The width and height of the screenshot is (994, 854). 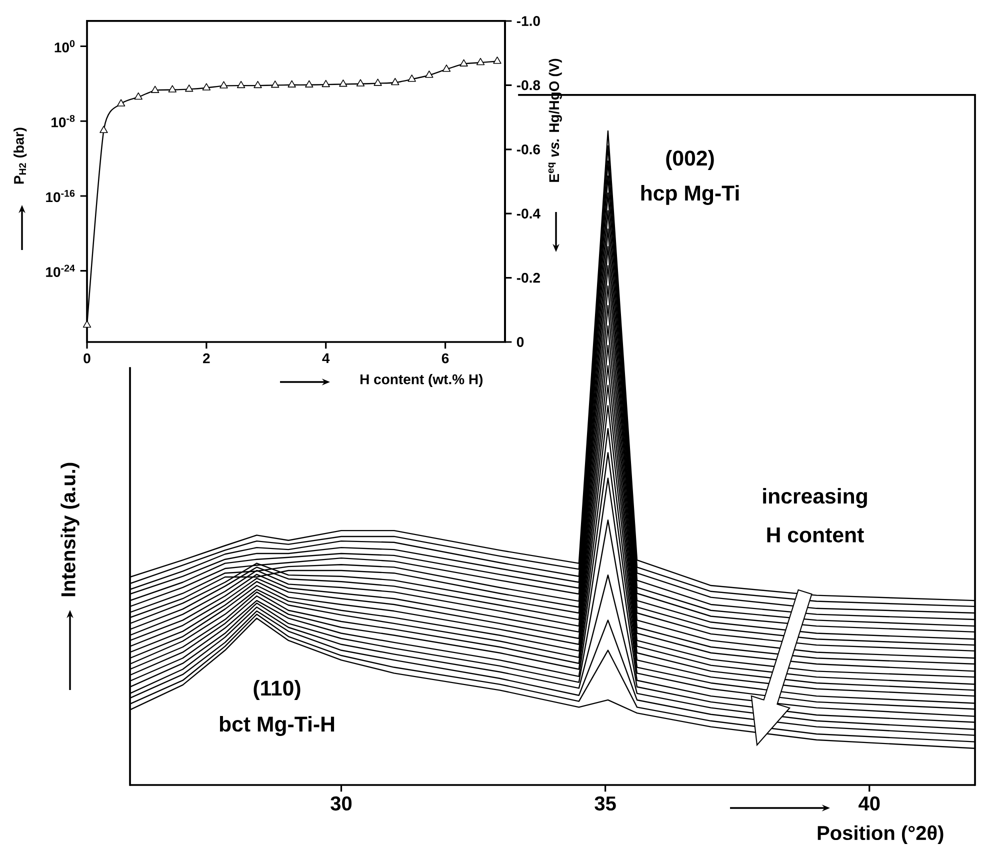 I want to click on y2-tick-label: -1.0, so click(x=528, y=21).